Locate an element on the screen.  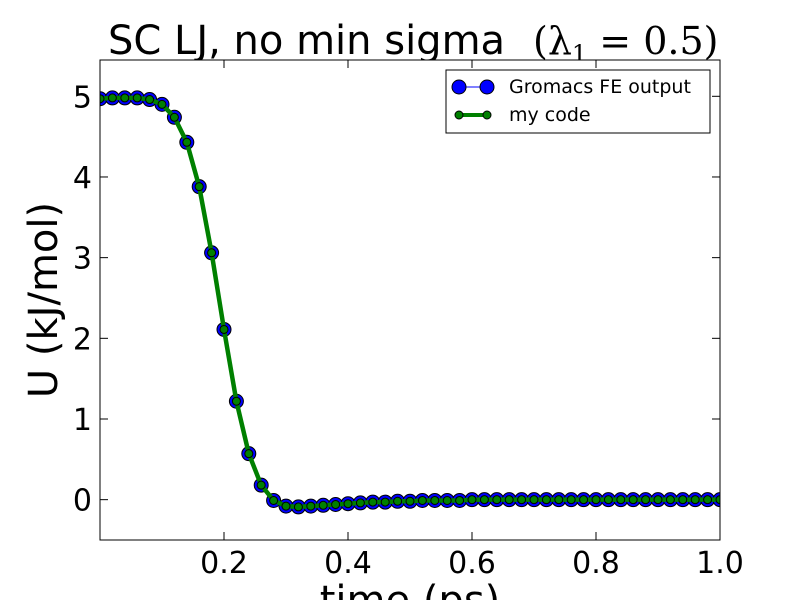
y-axis-label: U (kJ/mol) is located at coordinates (44, 300).